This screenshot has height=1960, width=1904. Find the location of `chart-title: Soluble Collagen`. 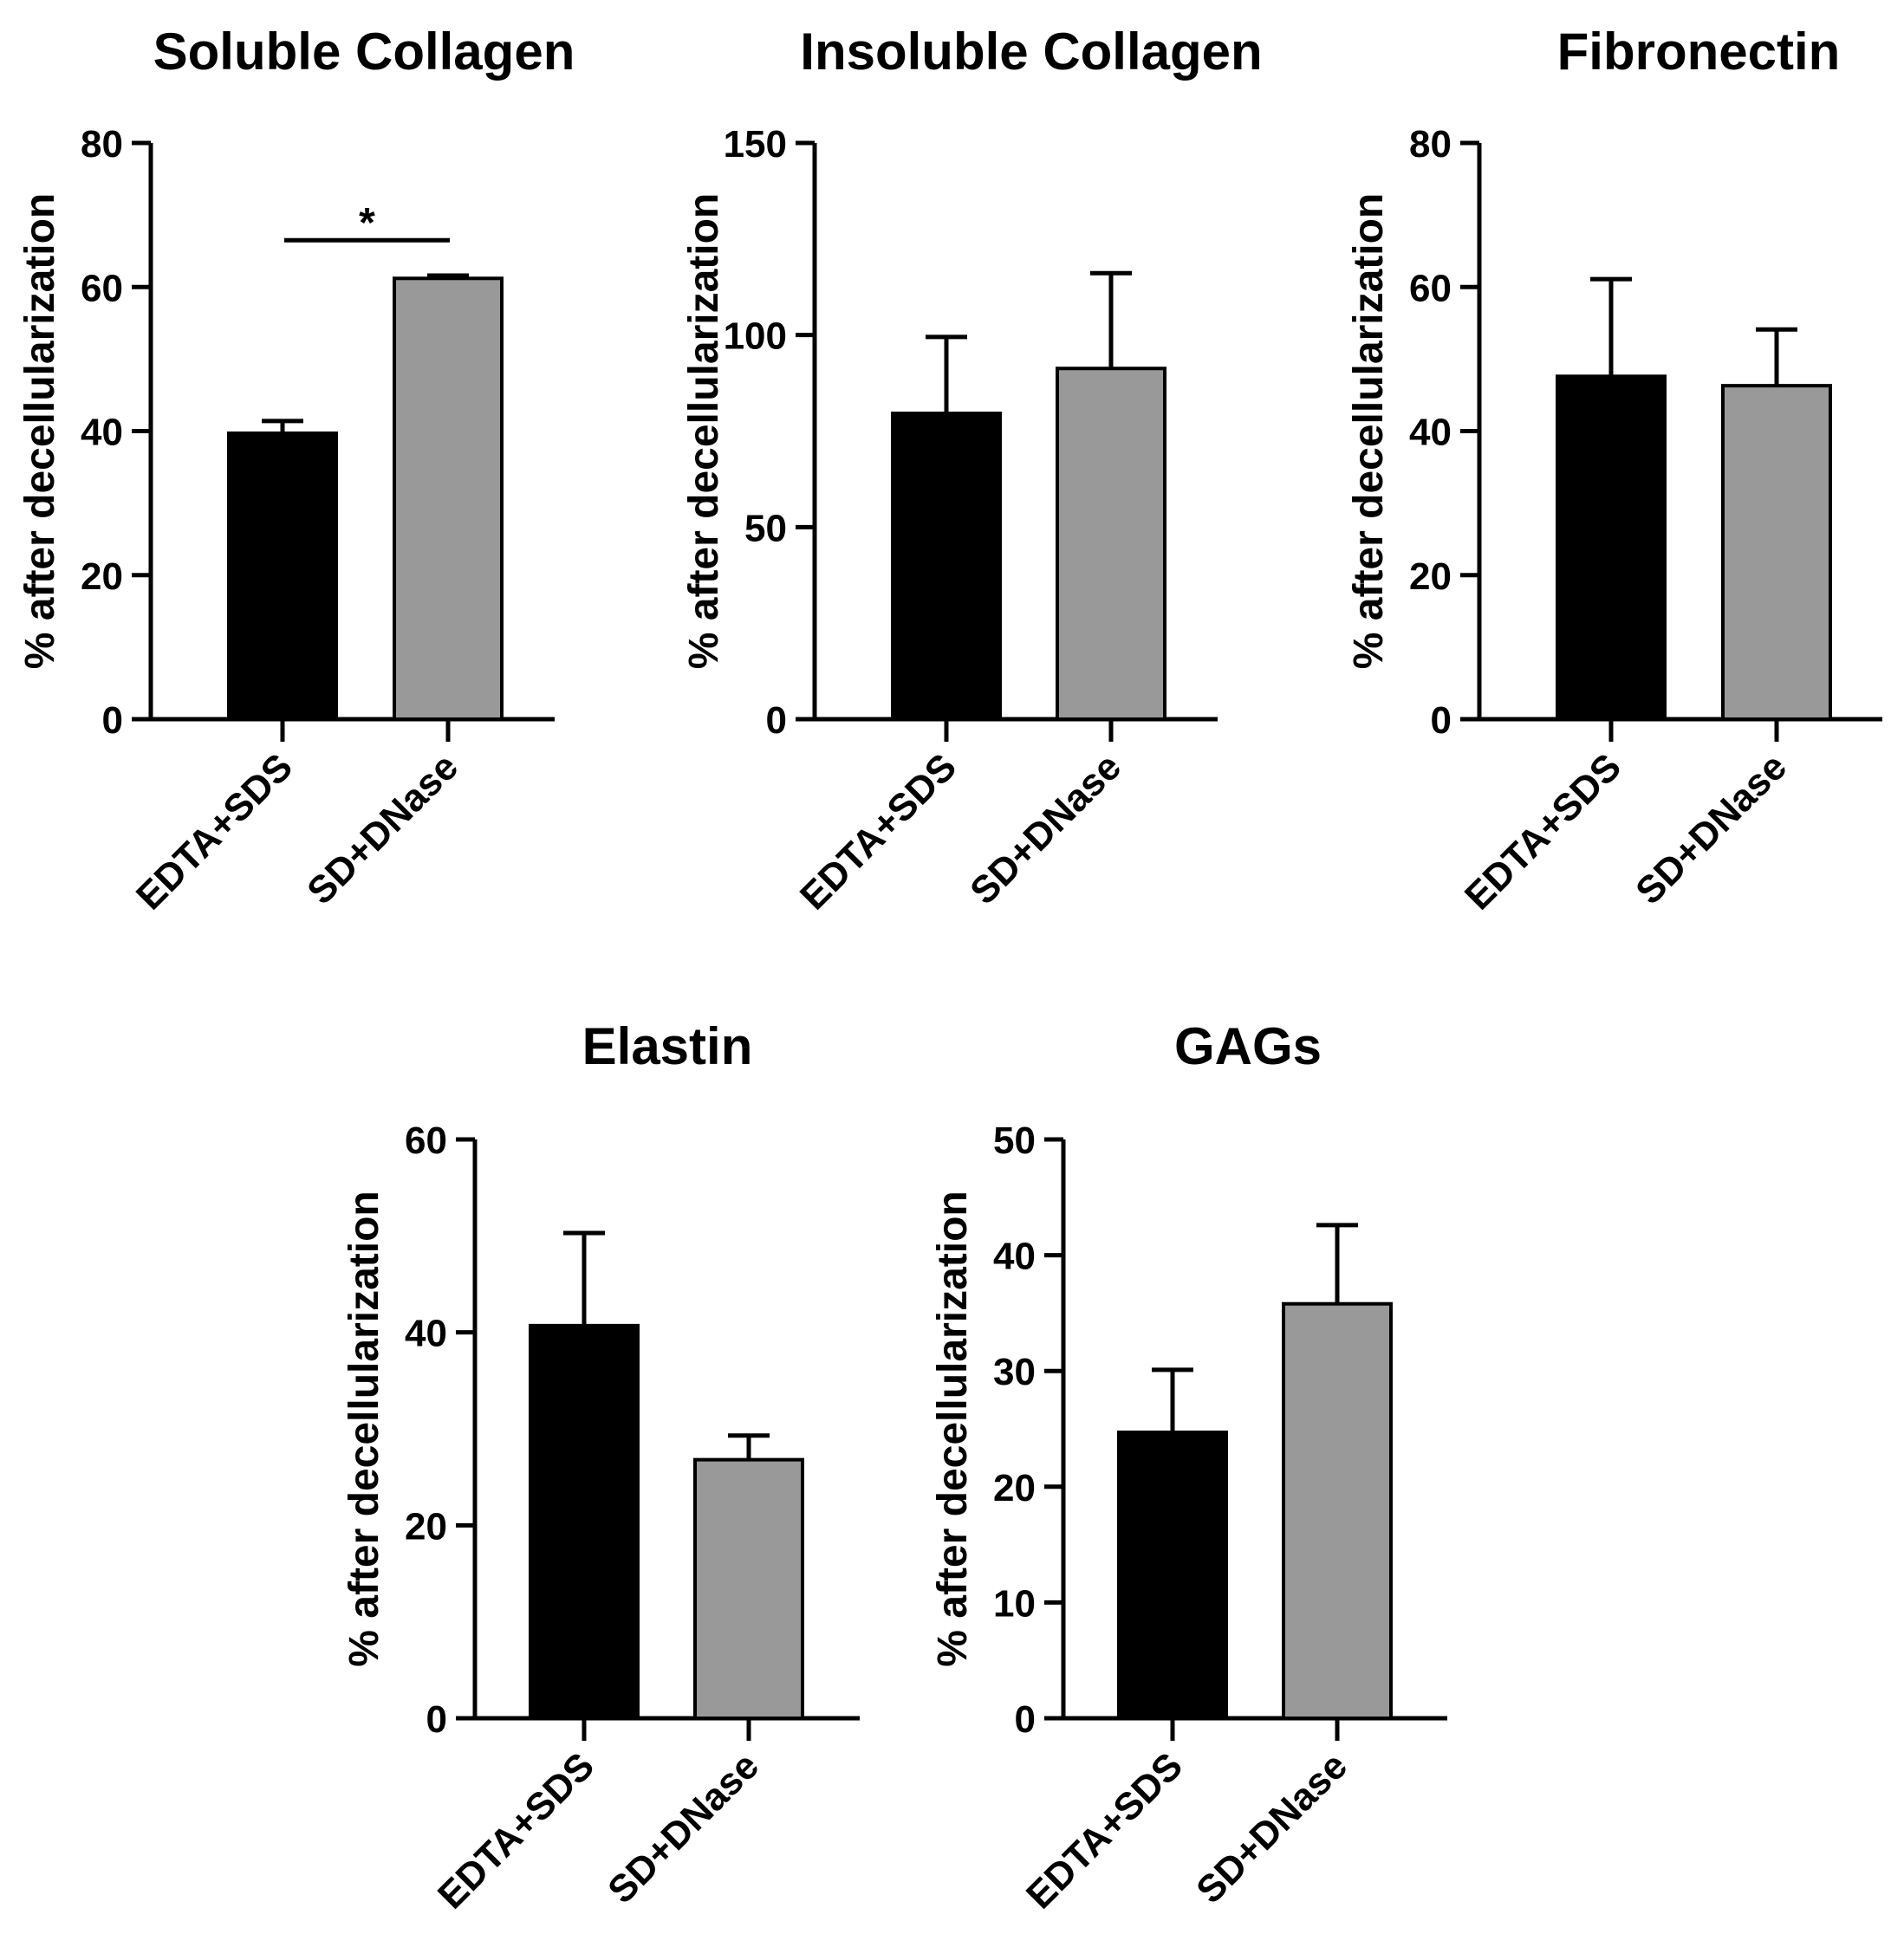

chart-title: Soluble Collagen is located at coordinates (364, 52).